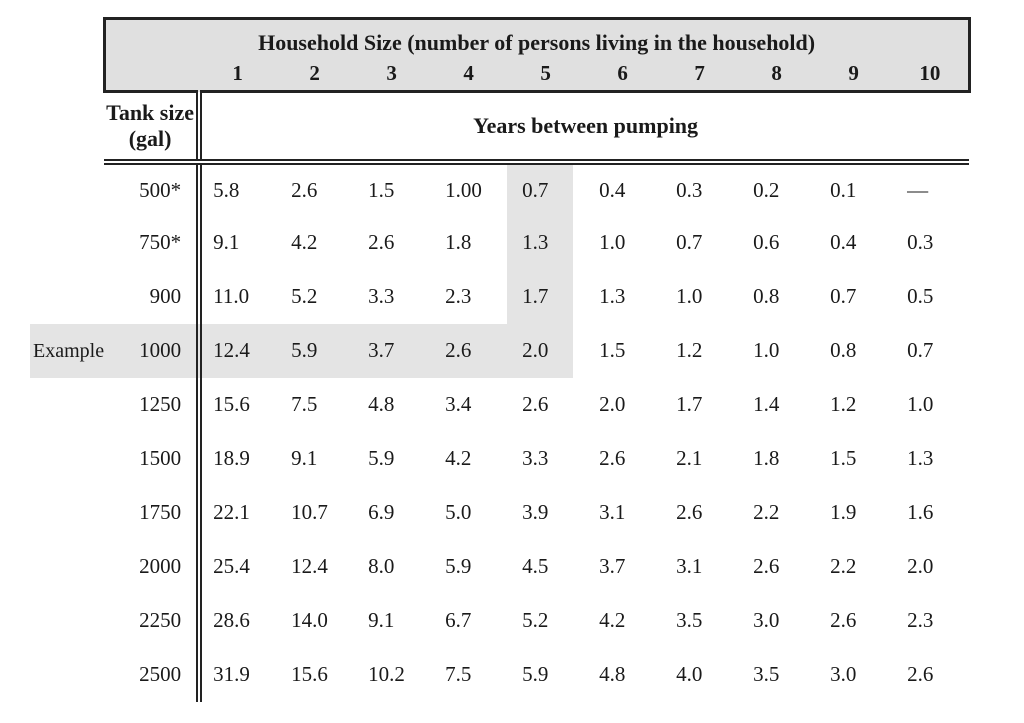 This screenshot has width=1024, height=723. What do you see at coordinates (535, 566) in the screenshot?
I see `value-cell: 4.5` at bounding box center [535, 566].